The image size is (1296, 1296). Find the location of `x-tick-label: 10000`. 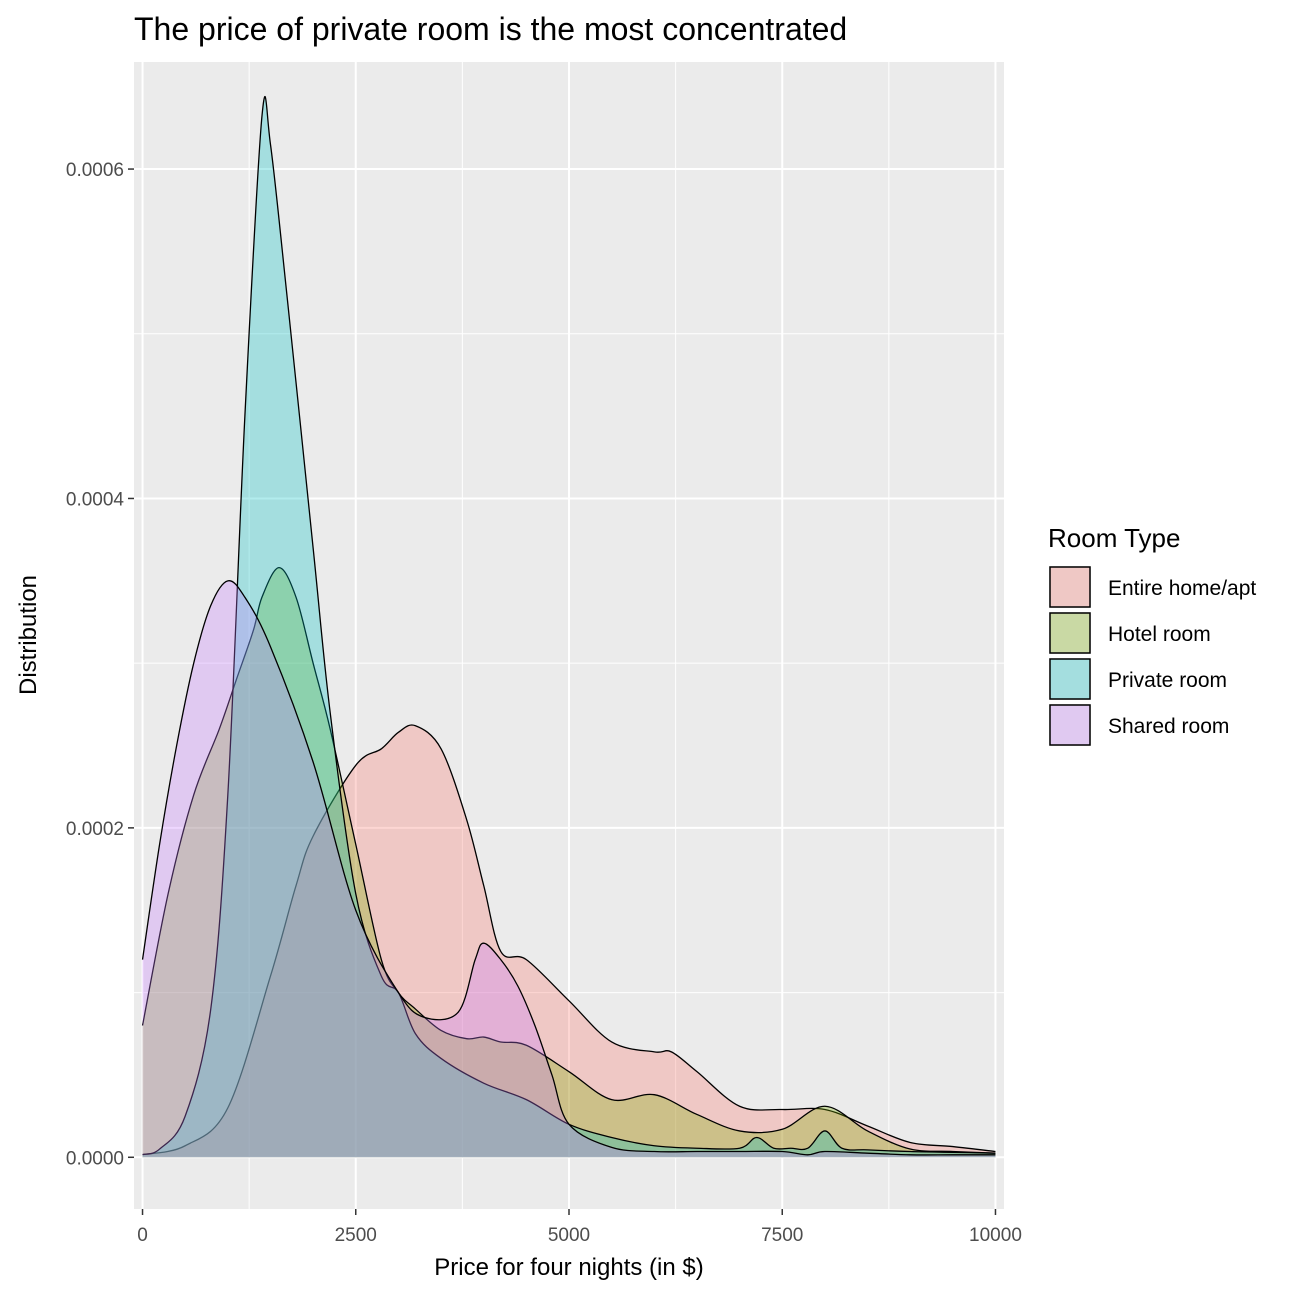

x-tick-label: 10000 is located at coordinates (995, 1235).